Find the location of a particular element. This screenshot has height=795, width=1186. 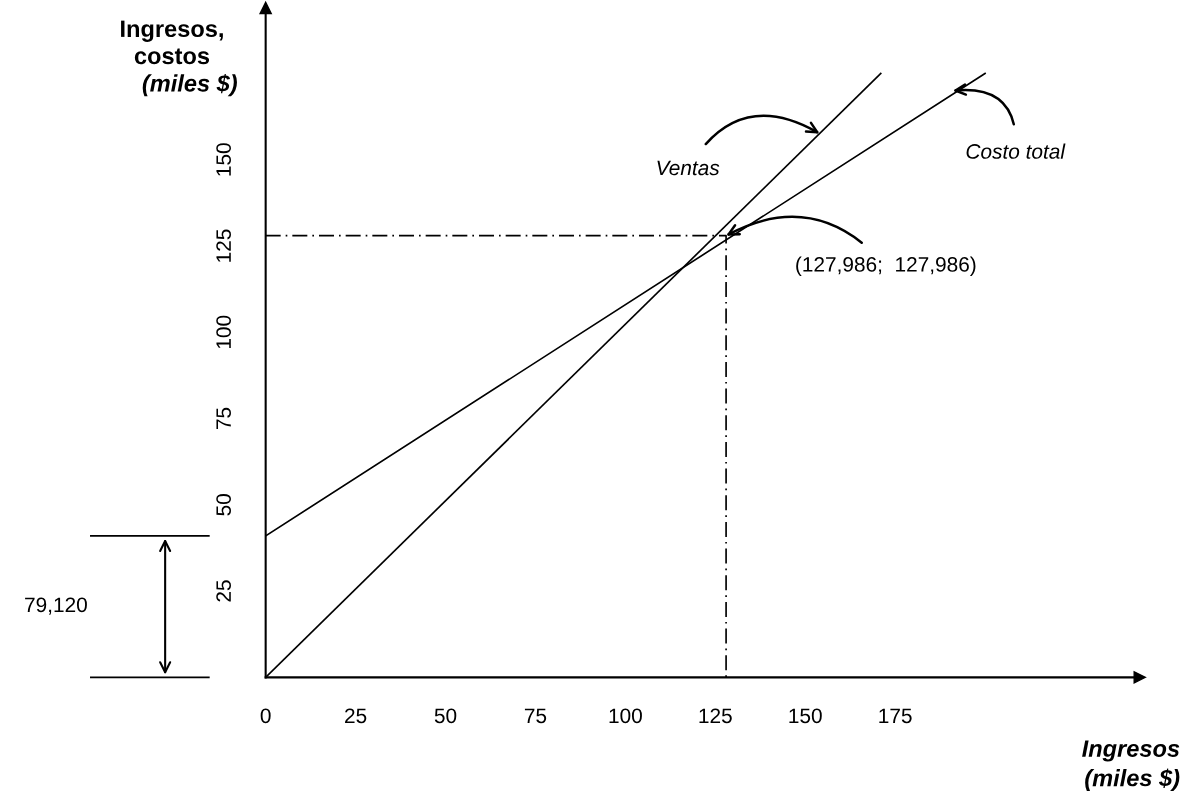

y-axis-title: Ingresos, costos (miles $) is located at coordinates (179, 58).